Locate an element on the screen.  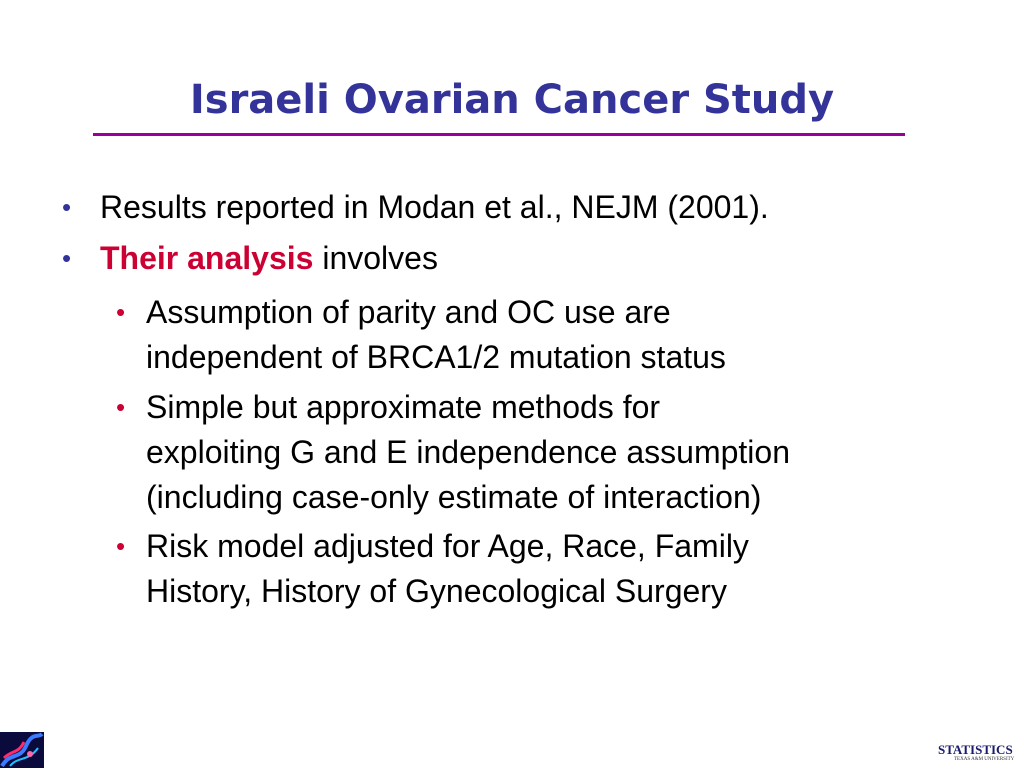
slide-title: Israeli Ovarian Cancer Study is located at coordinates (512, 100).